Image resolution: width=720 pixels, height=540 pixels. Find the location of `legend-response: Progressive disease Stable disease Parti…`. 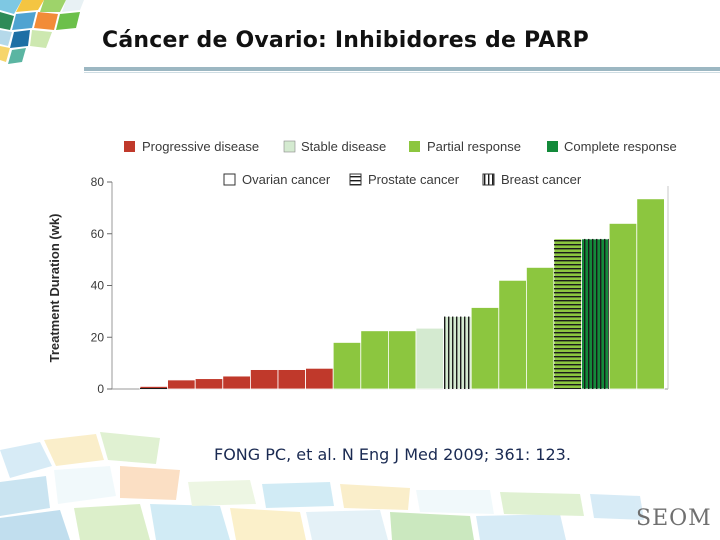

legend-response: Progressive disease Stable disease Parti… is located at coordinates (400, 146).